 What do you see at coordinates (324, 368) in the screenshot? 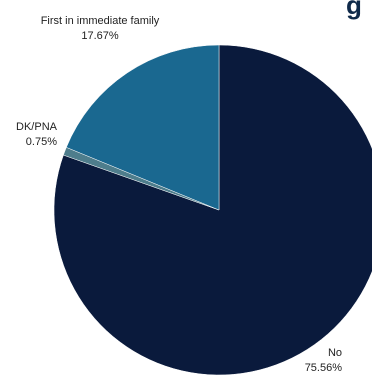
I see `slice-label-value: 75.56%` at bounding box center [324, 368].